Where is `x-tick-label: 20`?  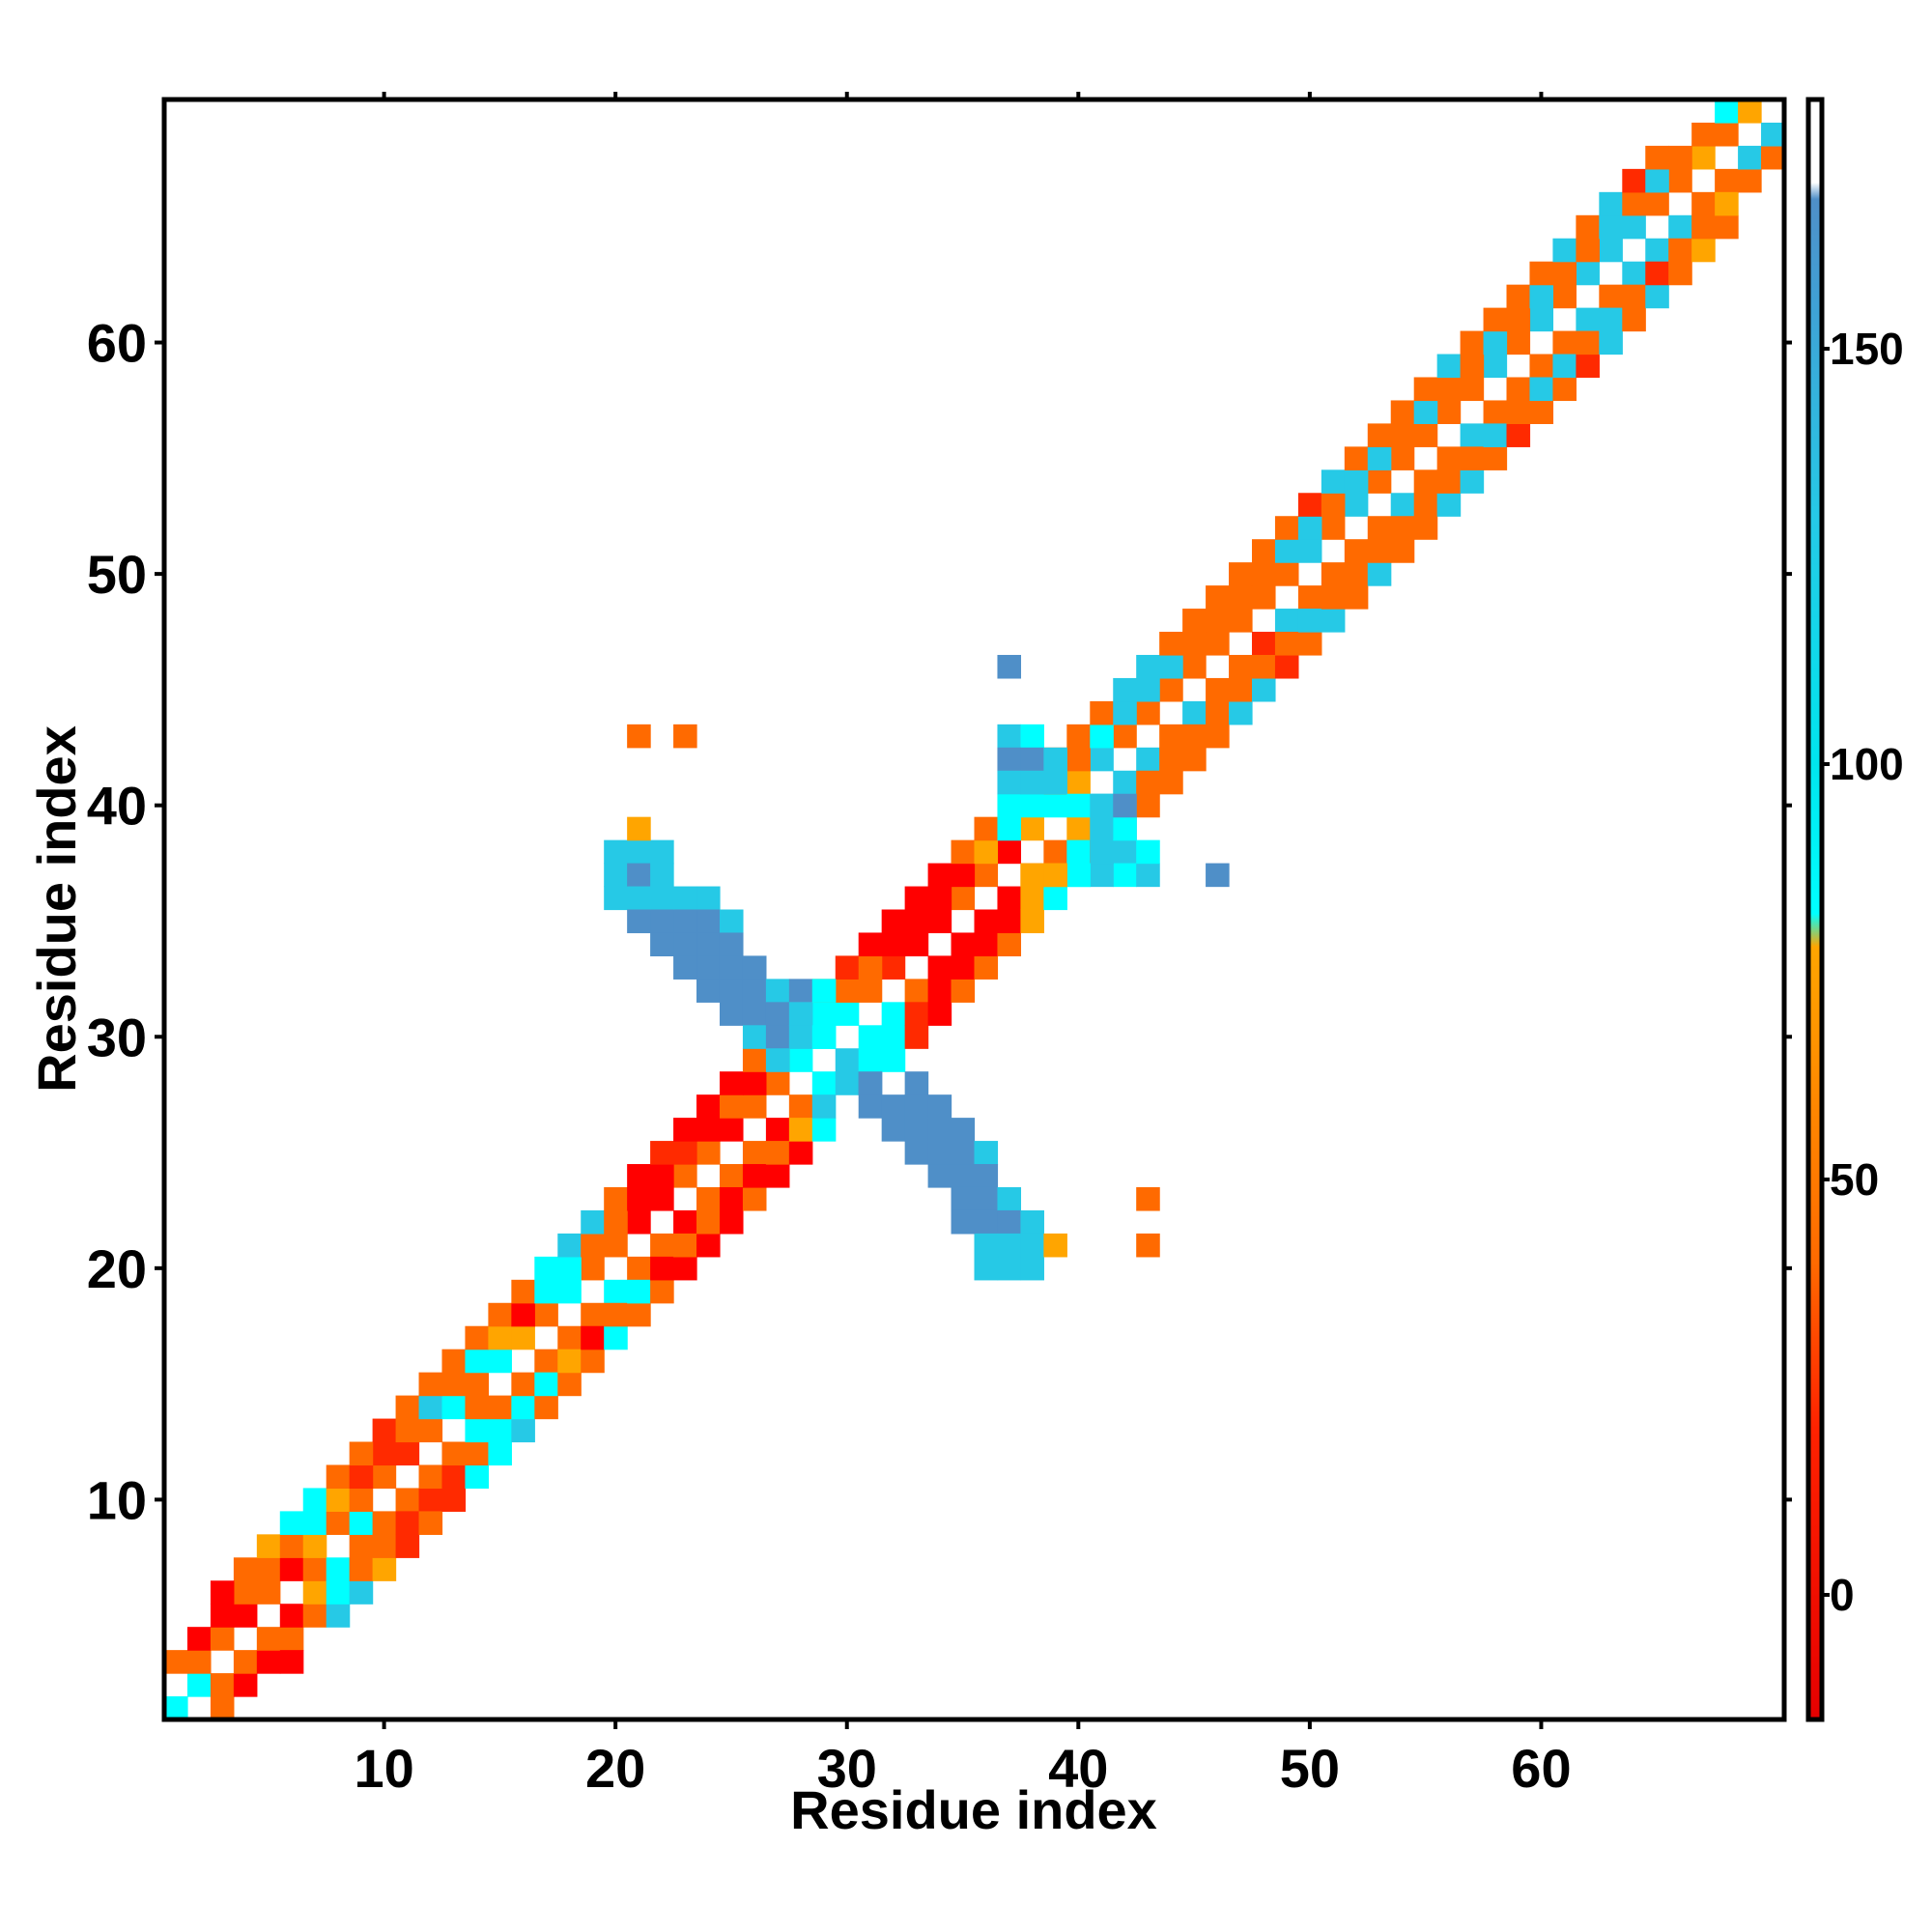
x-tick-label: 20 is located at coordinates (615, 1768).